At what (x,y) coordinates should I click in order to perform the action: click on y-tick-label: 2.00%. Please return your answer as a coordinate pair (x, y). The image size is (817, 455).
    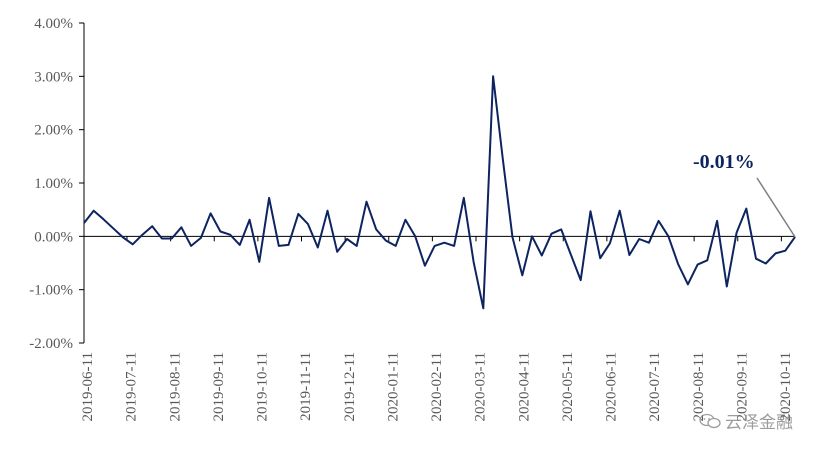
    Looking at the image, I should click on (53, 131).